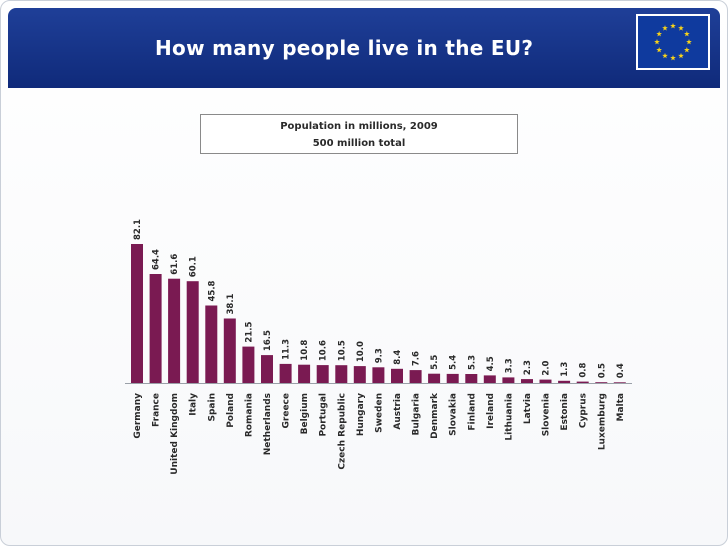  Describe the element at coordinates (324, 415) in the screenshot. I see `category-label: Portugal` at that location.